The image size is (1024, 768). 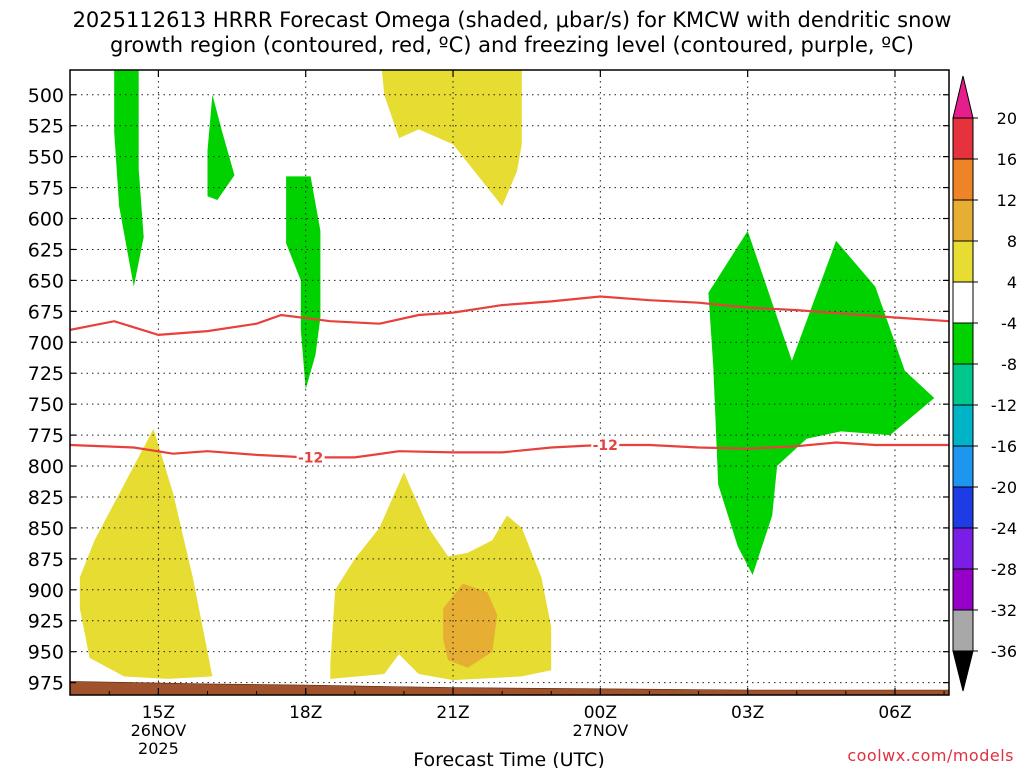 What do you see at coordinates (1009, 323) in the screenshot?
I see `colorbar-label-6: -4` at bounding box center [1009, 323].